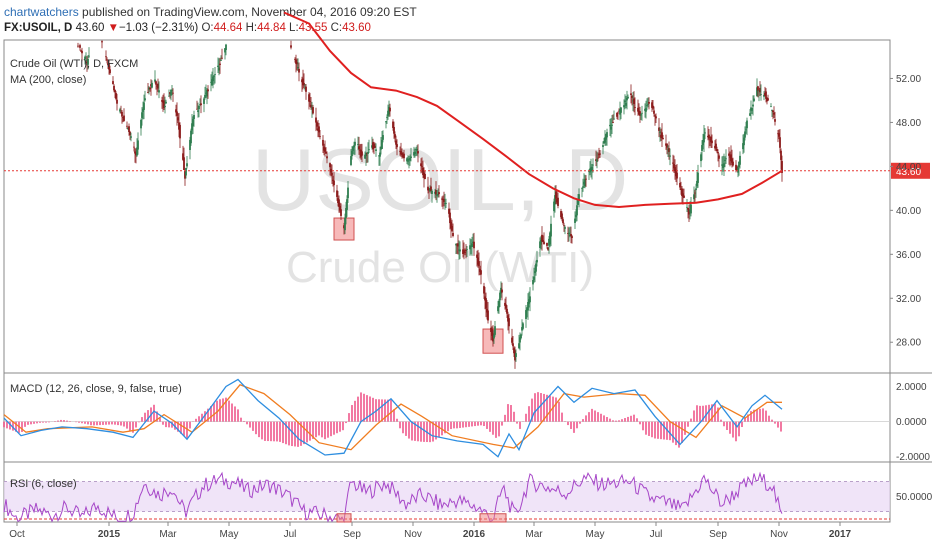 Image resolution: width=932 pixels, height=550 pixels. Describe the element at coordinates (352, 534) in the screenshot. I see `time-tick-label: Sep` at that location.